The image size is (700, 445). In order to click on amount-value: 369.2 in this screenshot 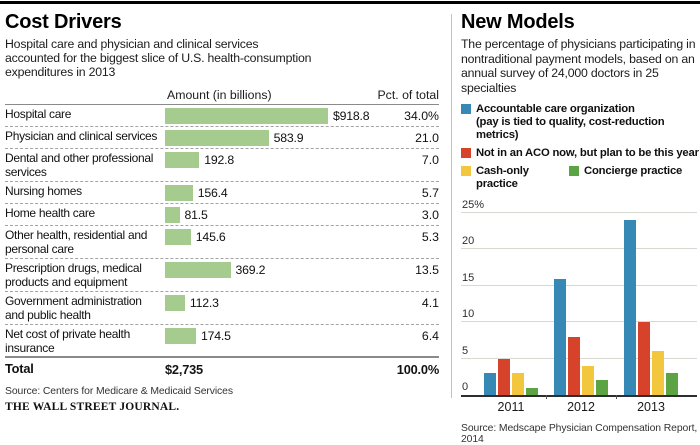, I will do `click(250, 270)`.